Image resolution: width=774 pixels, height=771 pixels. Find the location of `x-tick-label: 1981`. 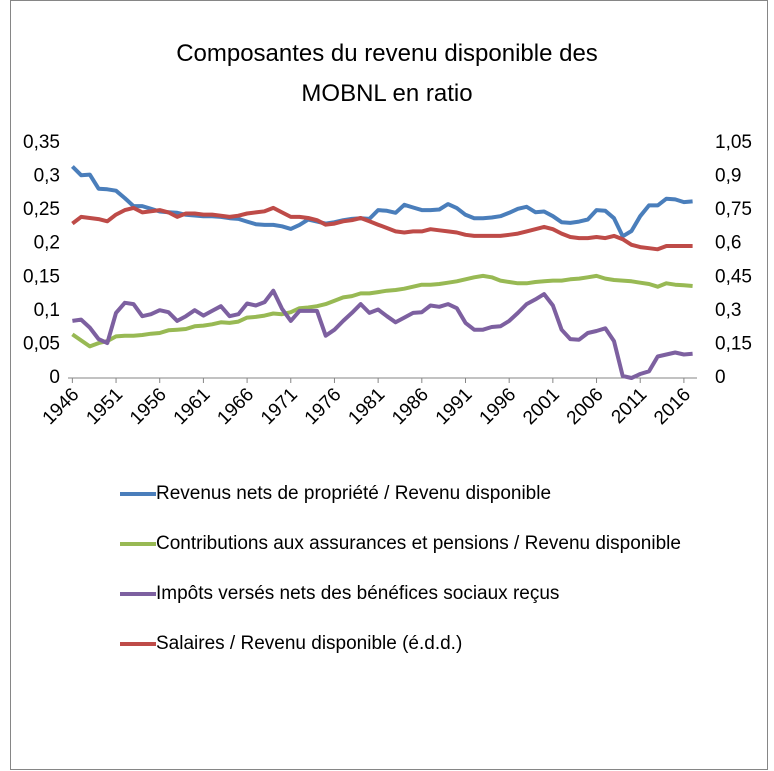

x-tick-label: 1981 is located at coordinates (366, 406).